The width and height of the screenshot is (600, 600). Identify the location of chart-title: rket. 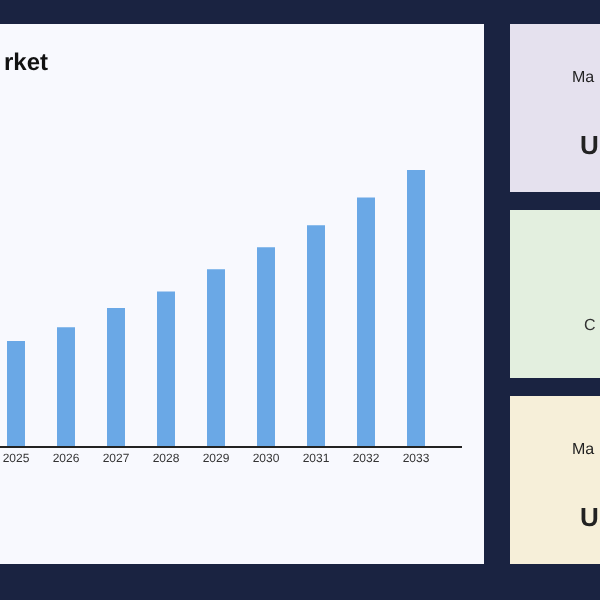
(26, 62).